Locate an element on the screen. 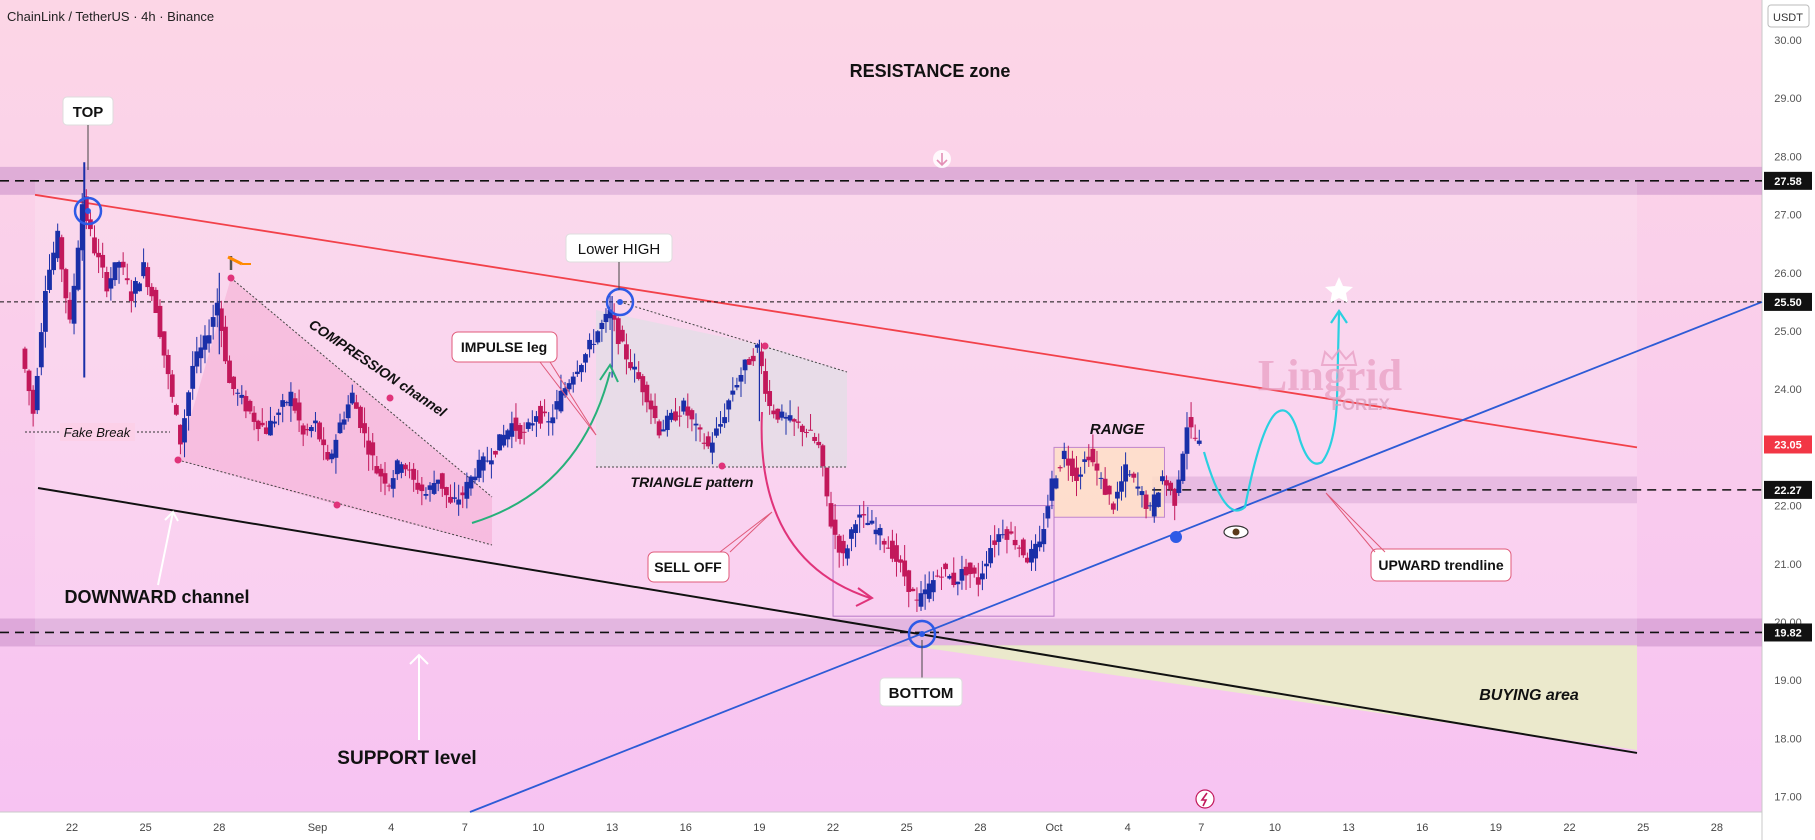  price-axis-background is located at coordinates (1788, 420).